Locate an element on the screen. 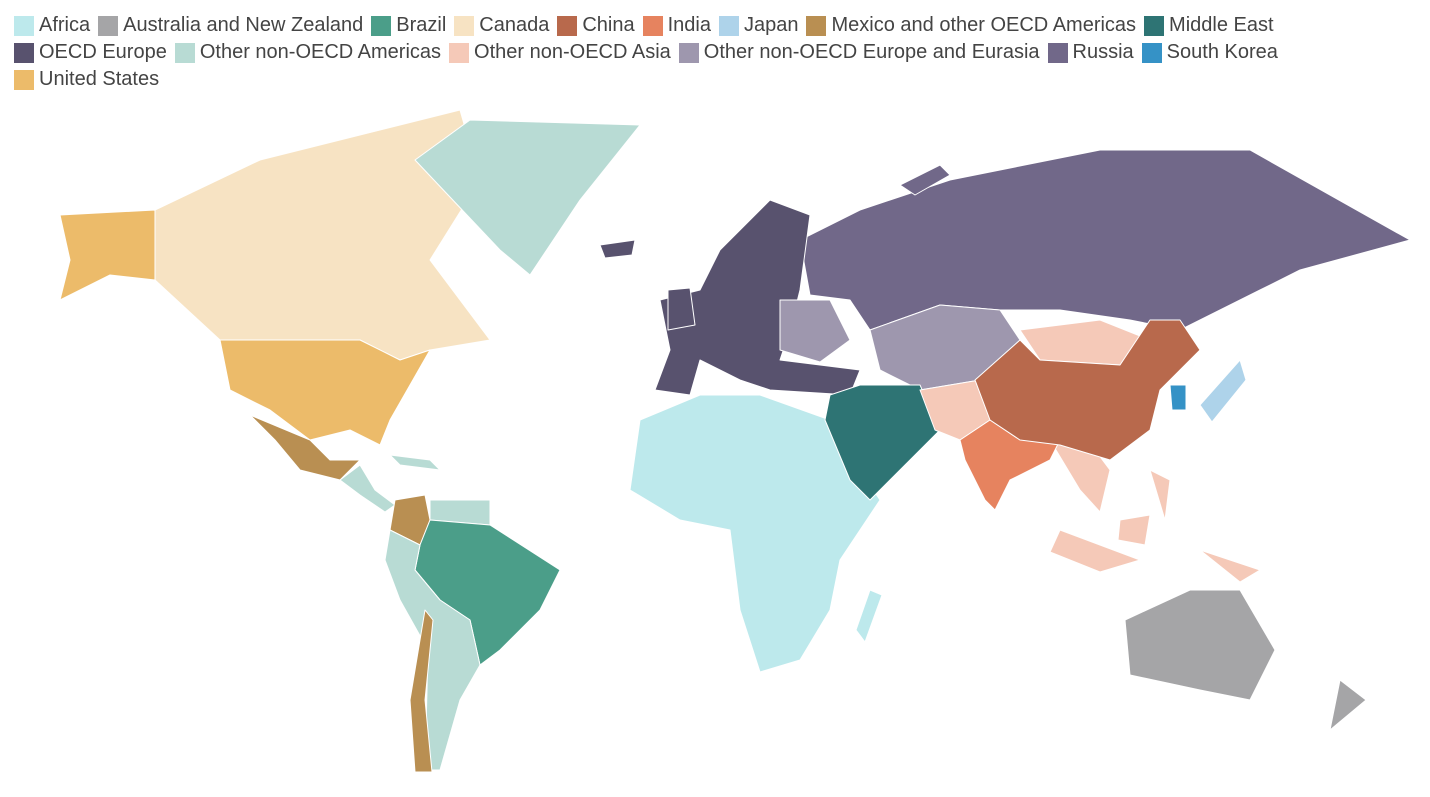 This screenshot has height=797, width=1430. legend-item: Mexico and other OECD Americas is located at coordinates (971, 25).